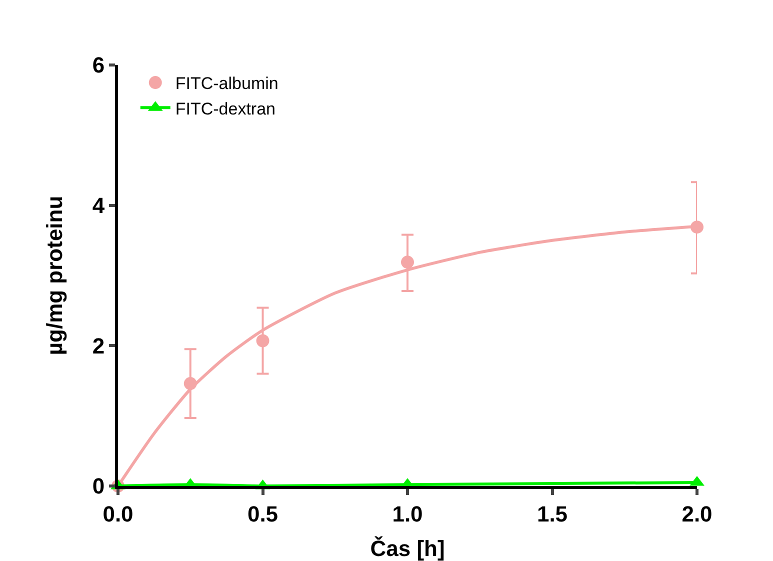 This screenshot has width=773, height=561. What do you see at coordinates (98, 65) in the screenshot?
I see `y-tick-label: 6` at bounding box center [98, 65].